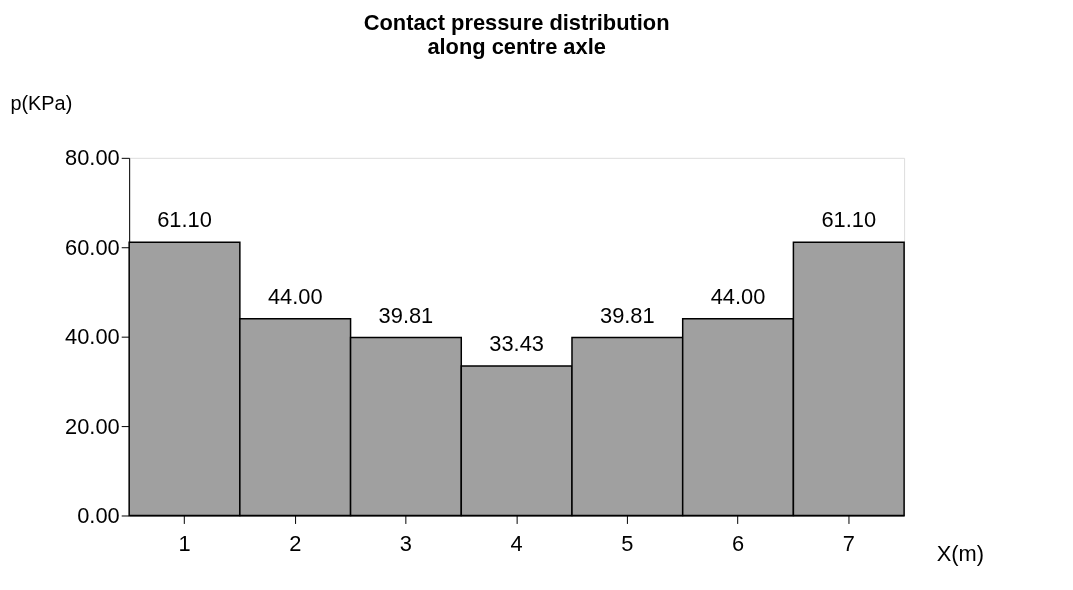 The width and height of the screenshot is (1073, 590). I want to click on y-tick-label: 40.00, so click(92, 337).